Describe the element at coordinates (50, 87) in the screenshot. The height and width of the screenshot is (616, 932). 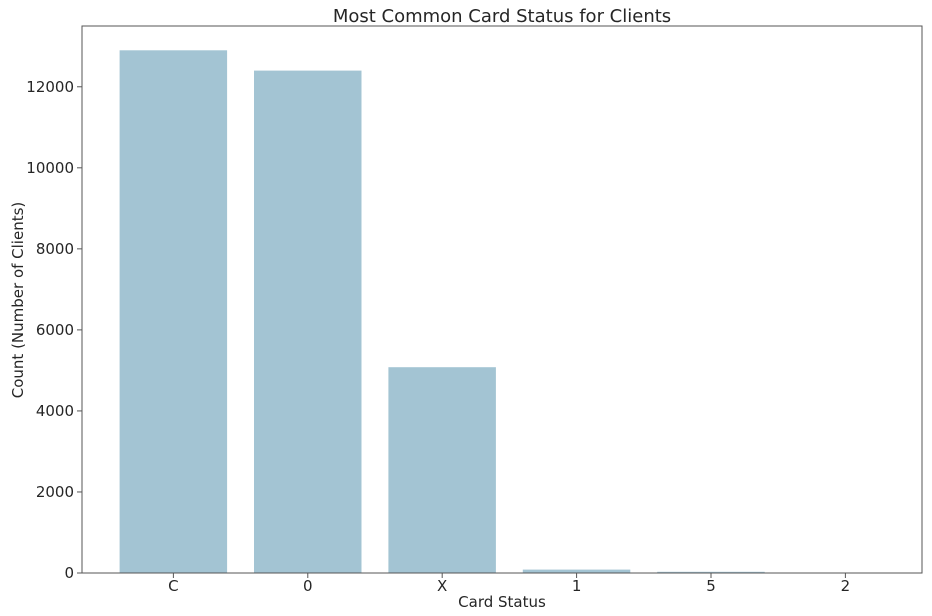
I see `y-tick-label-12000: 12000` at that location.